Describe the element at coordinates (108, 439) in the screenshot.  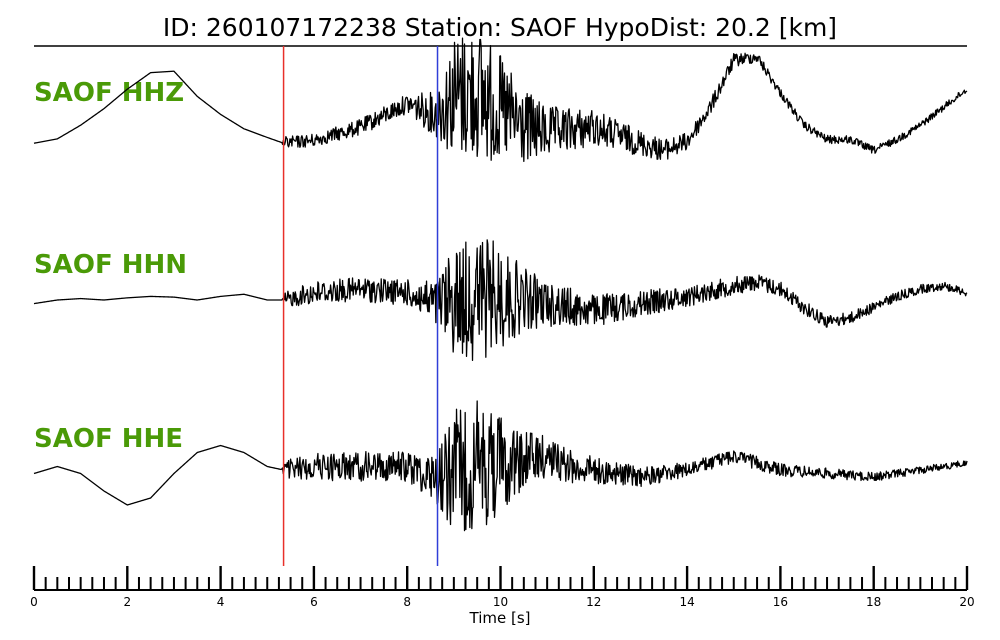
I see `channel-label: SAOF HHE` at that location.